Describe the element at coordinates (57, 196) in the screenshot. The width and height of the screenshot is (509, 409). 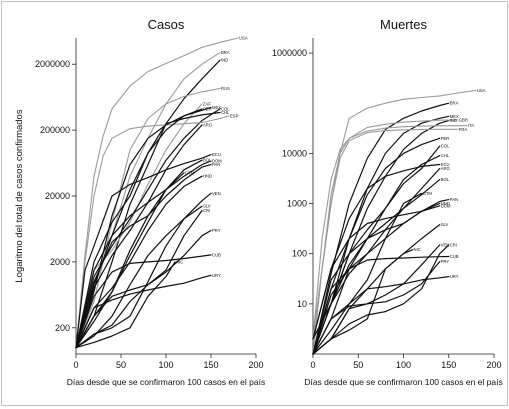
I see `y-tick-label: 20000` at that location.